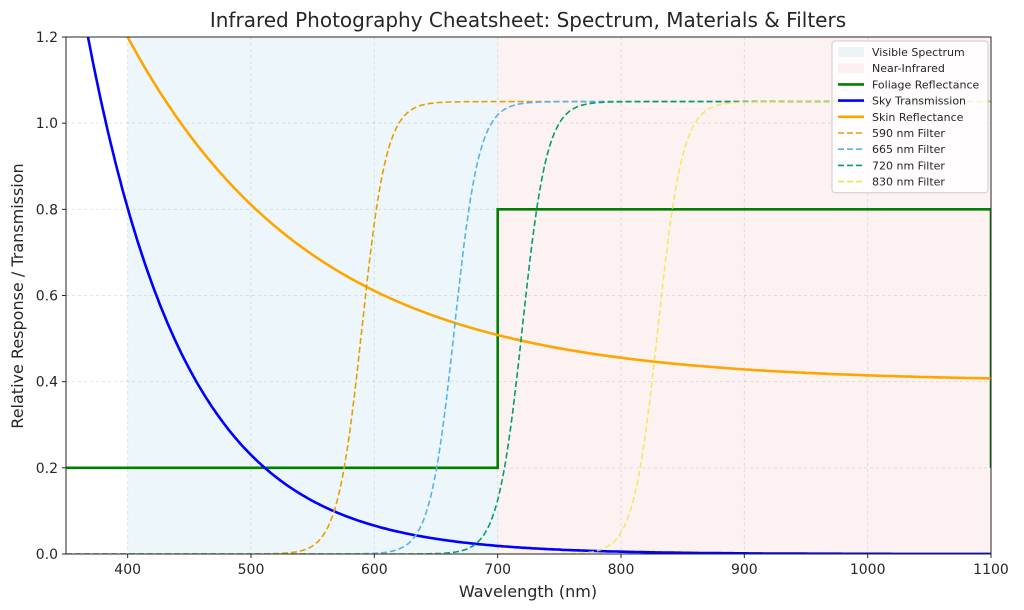  Describe the element at coordinates (991, 570) in the screenshot. I see `x-tick-label: 1100` at that location.